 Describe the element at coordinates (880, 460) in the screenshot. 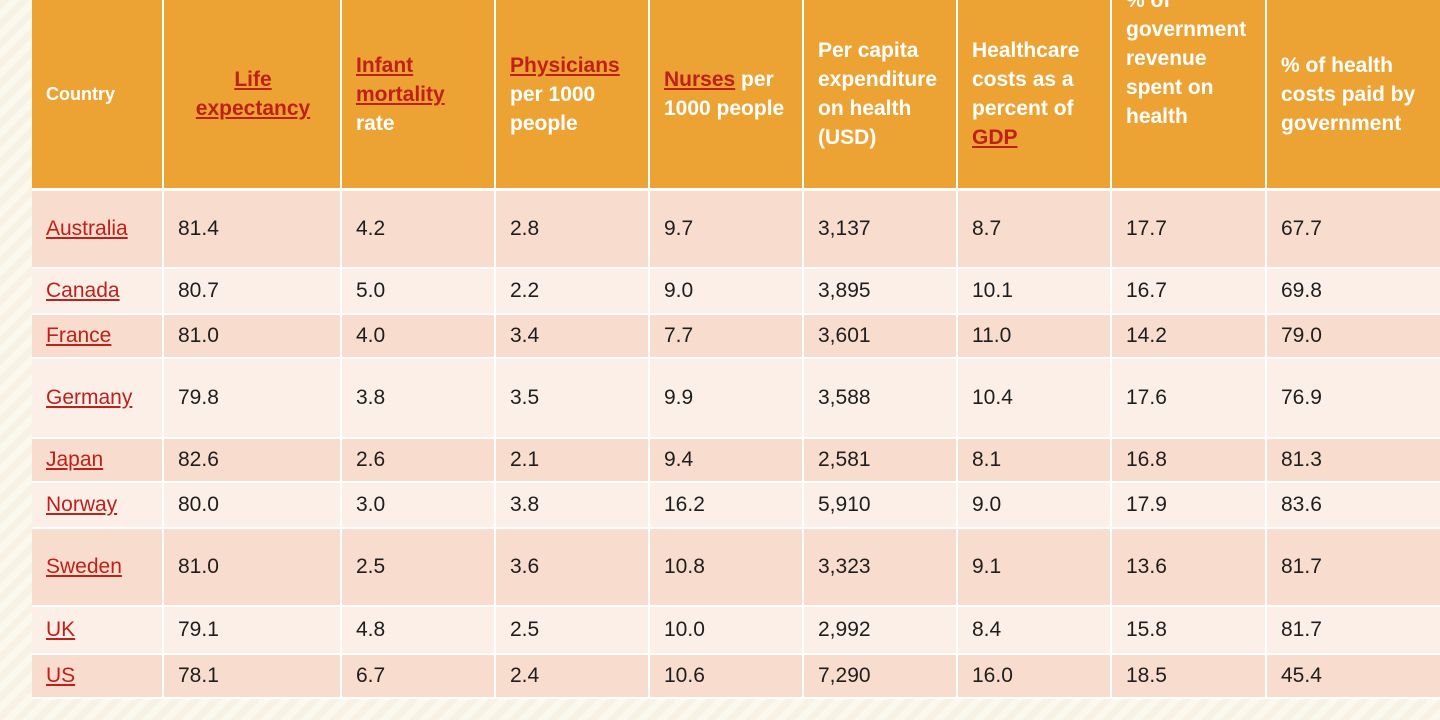

I see `value-cell: 2,581` at that location.